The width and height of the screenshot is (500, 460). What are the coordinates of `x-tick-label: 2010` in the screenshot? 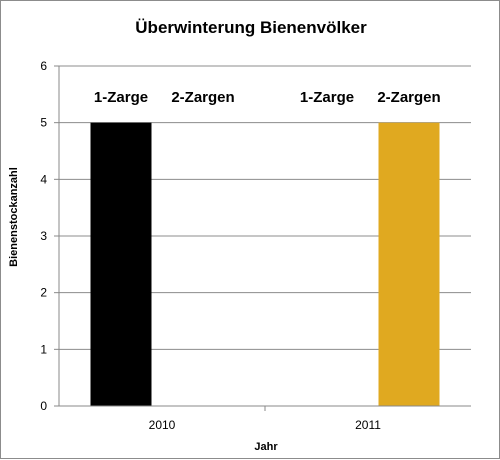 It's located at (162, 425).